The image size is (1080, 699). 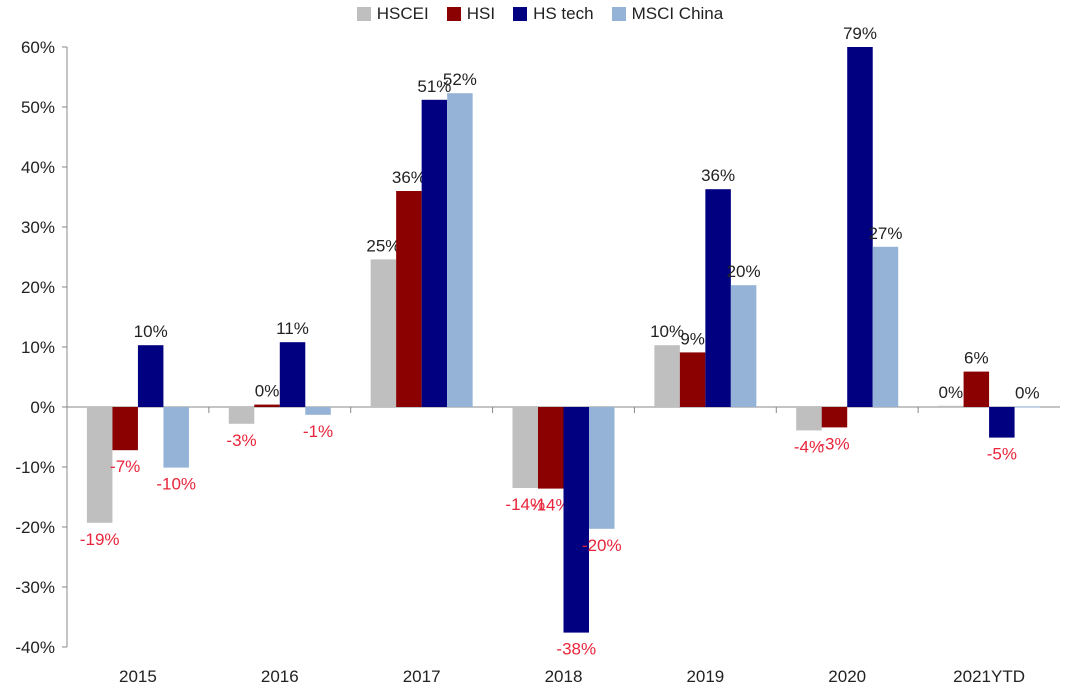 What do you see at coordinates (38, 227) in the screenshot?
I see `y-tick-label: 30%` at bounding box center [38, 227].